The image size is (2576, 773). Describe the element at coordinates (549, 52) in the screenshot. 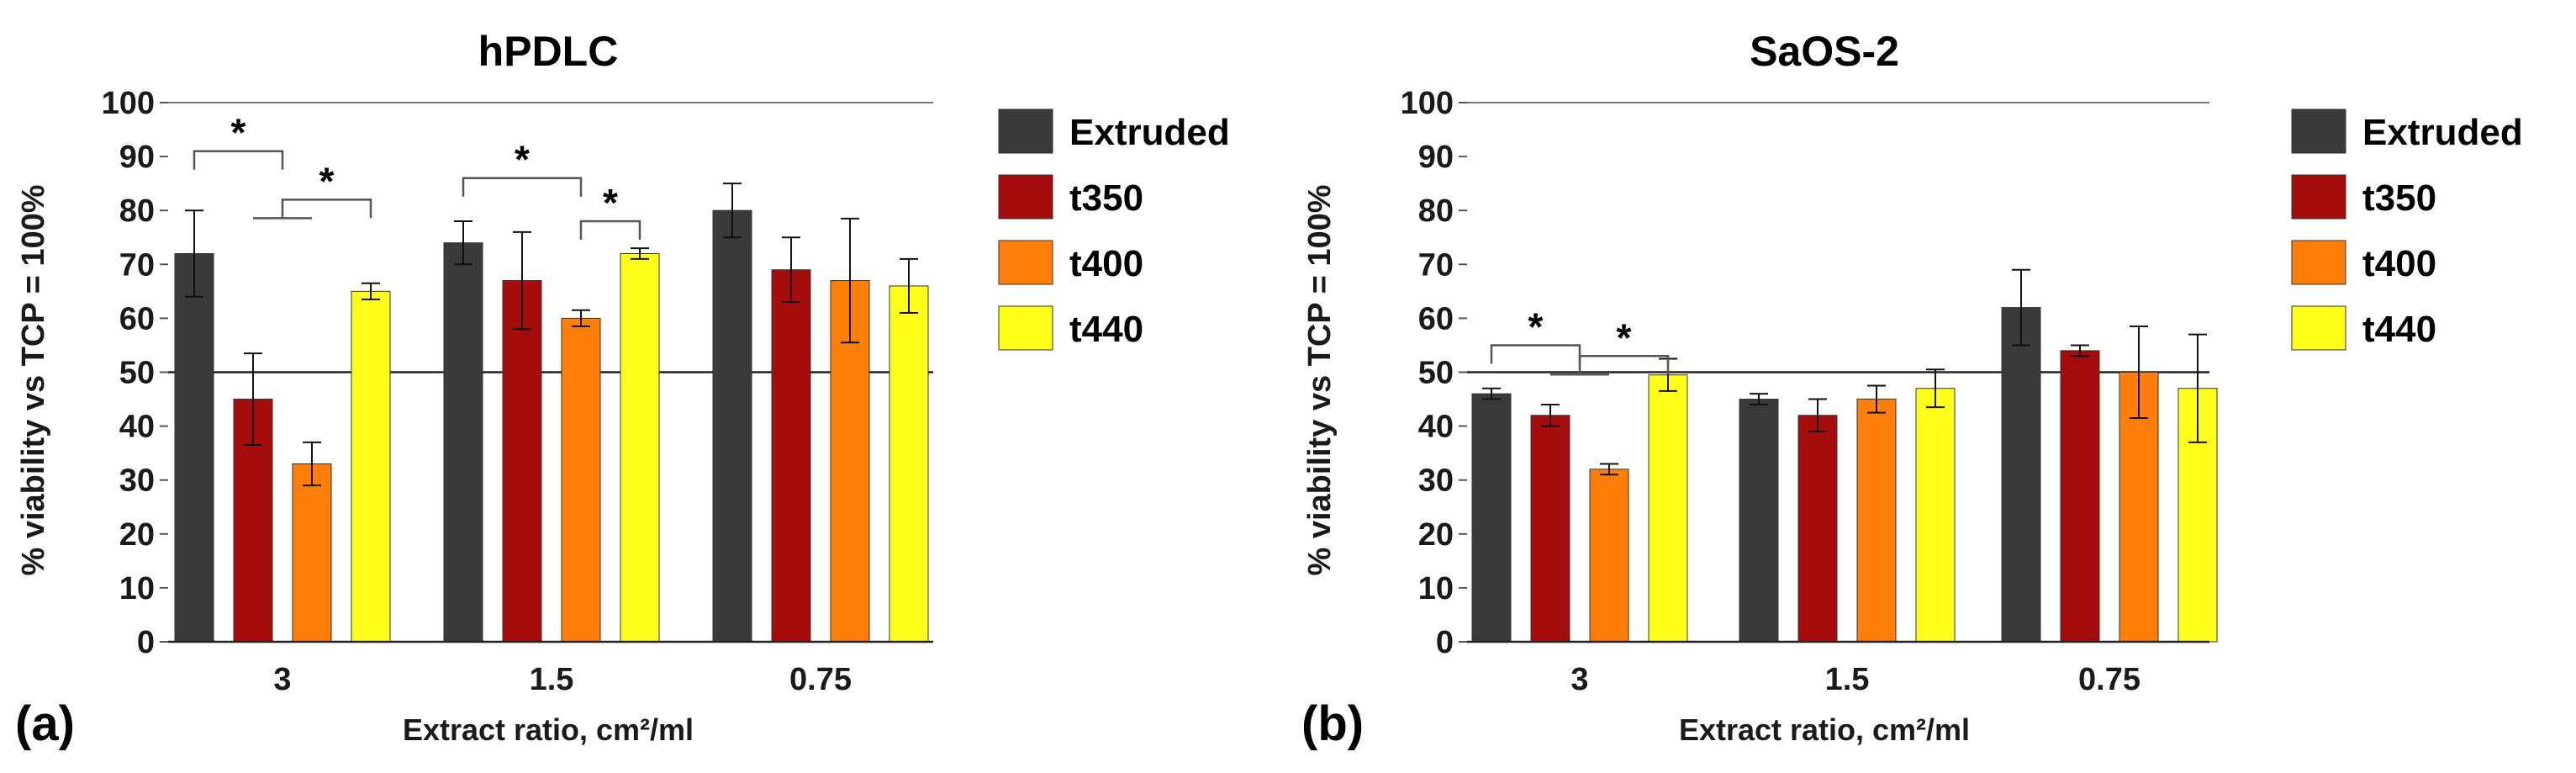

I see `chart-title: hPDLC` at that location.